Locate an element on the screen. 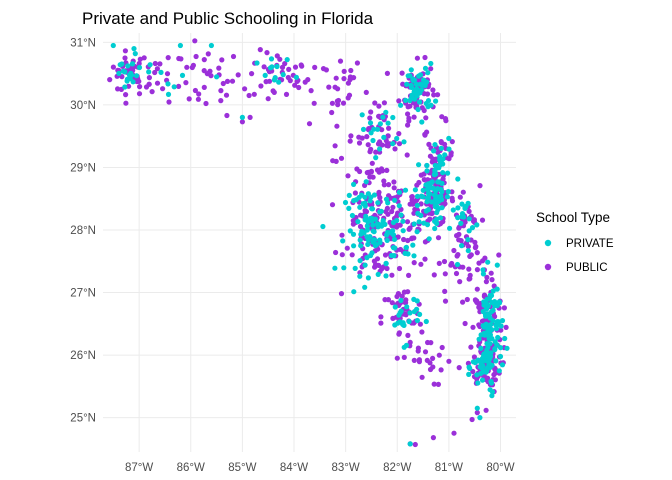  y-axis: 25°N 26°N 27°N 28°N 29°N 30°N 31°N is located at coordinates (83, 230).